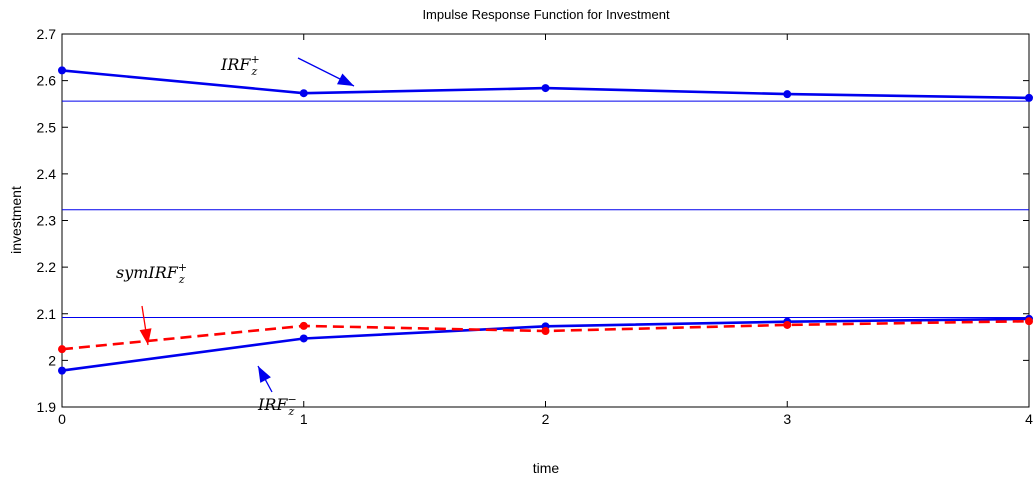  I want to click on annotation-label-irf_plus: IRF+, so click(240, 63).